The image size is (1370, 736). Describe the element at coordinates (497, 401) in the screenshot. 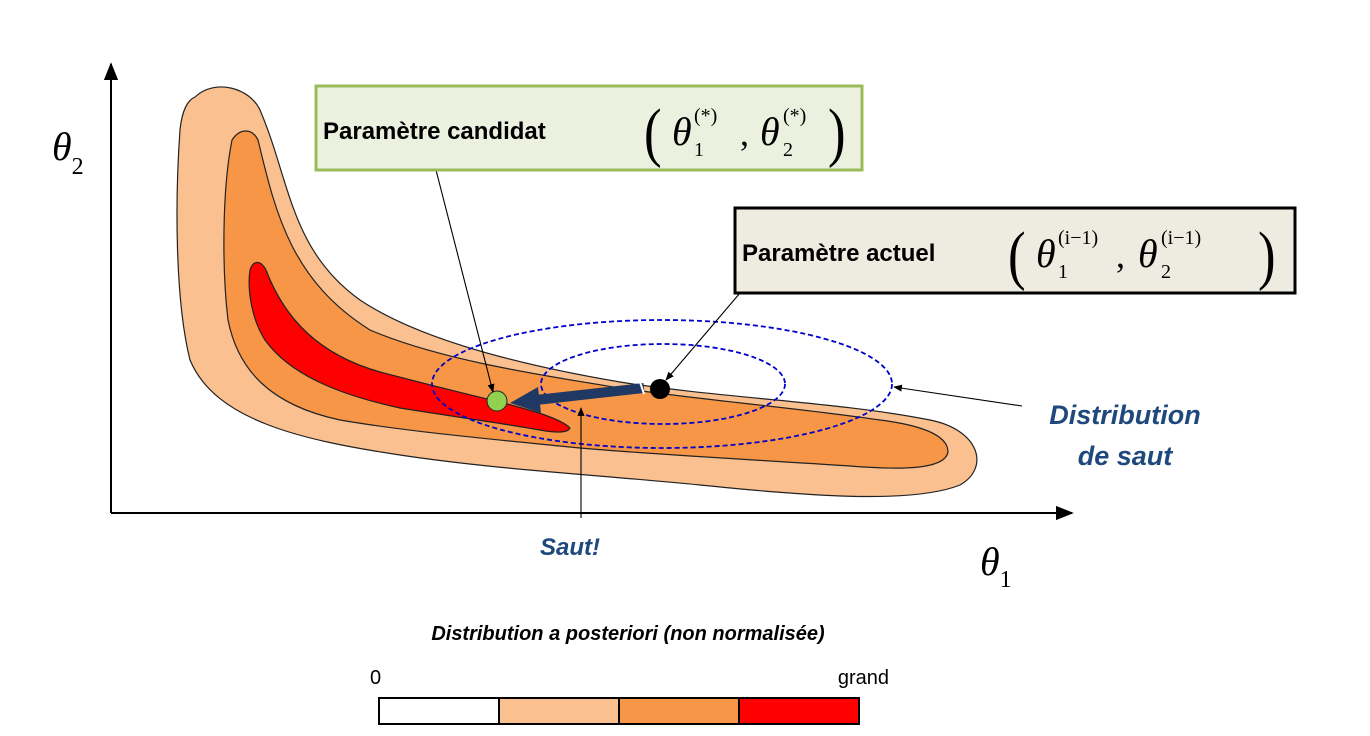

I see `candidate-parameter-point` at that location.